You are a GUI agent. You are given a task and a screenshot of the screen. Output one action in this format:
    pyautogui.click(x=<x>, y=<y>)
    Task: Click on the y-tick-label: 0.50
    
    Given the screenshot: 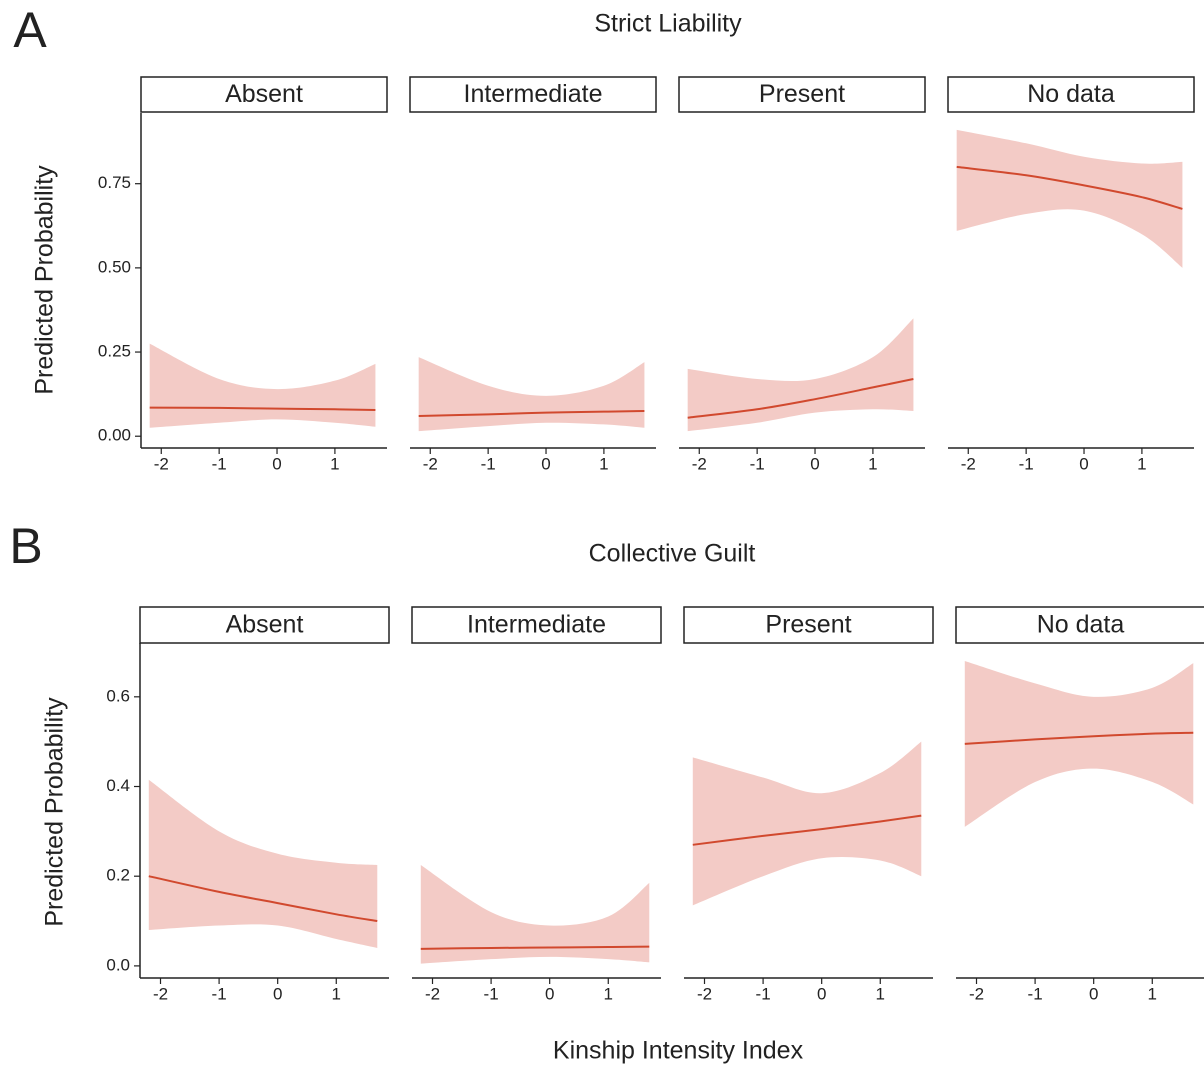 What is the action you would take?
    pyautogui.click(x=114, y=266)
    